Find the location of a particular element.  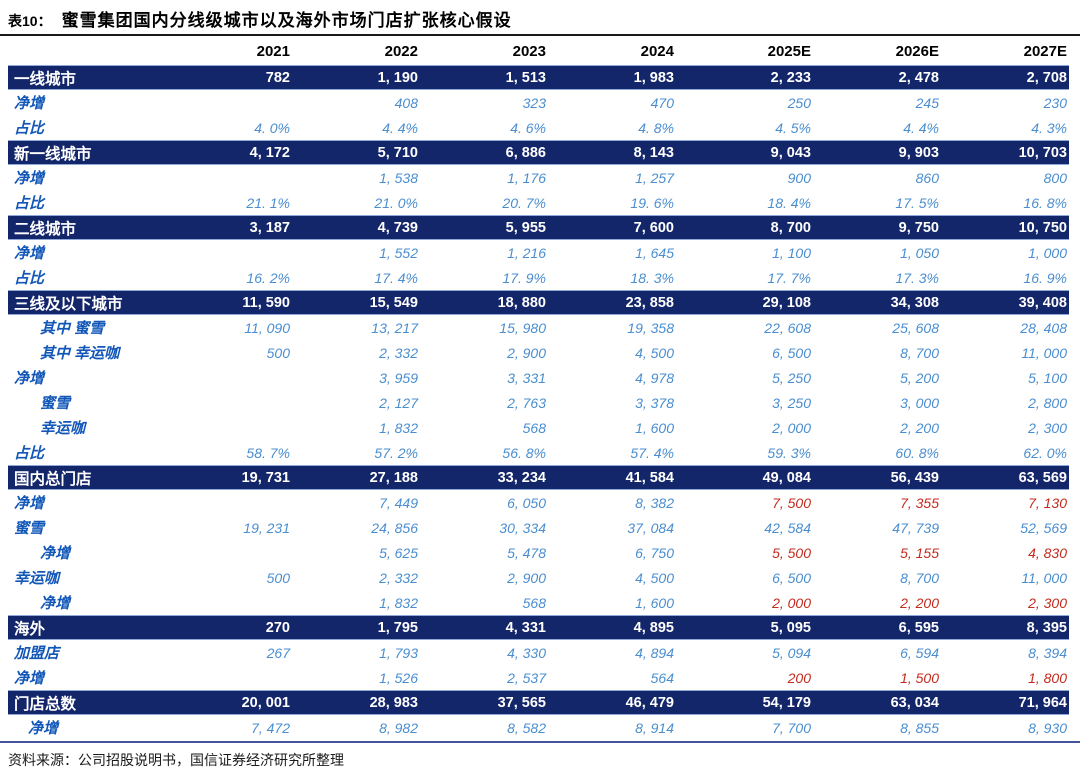

table-cell: 4. 0% is located at coordinates (272, 127).